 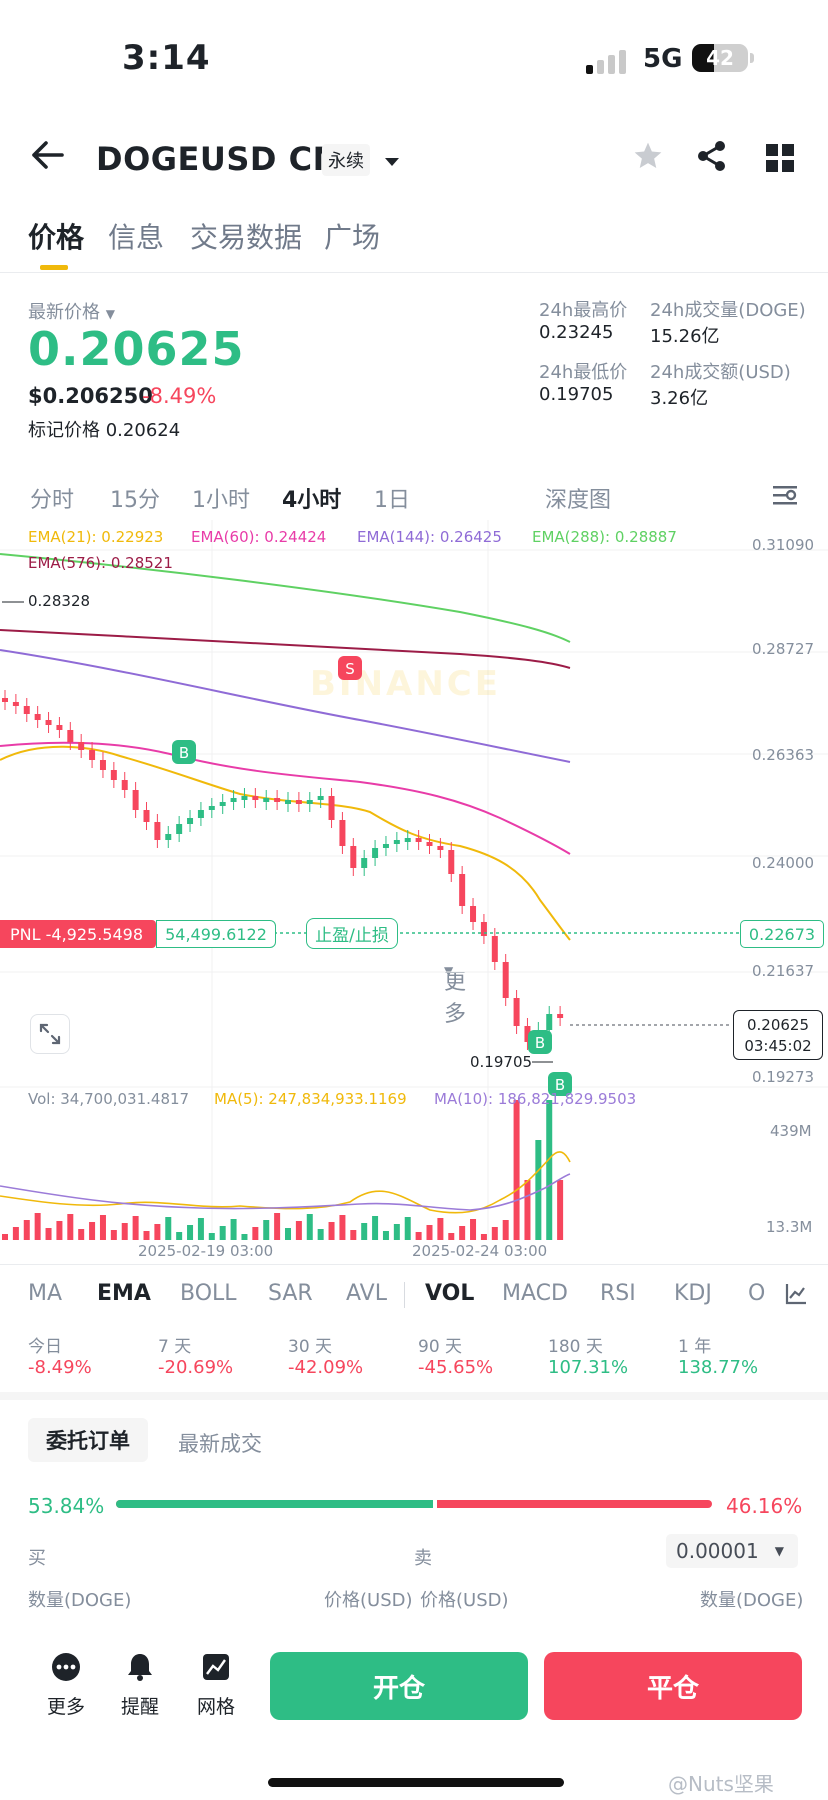 What do you see at coordinates (414, 272) in the screenshot?
I see `tabs-divider` at bounding box center [414, 272].